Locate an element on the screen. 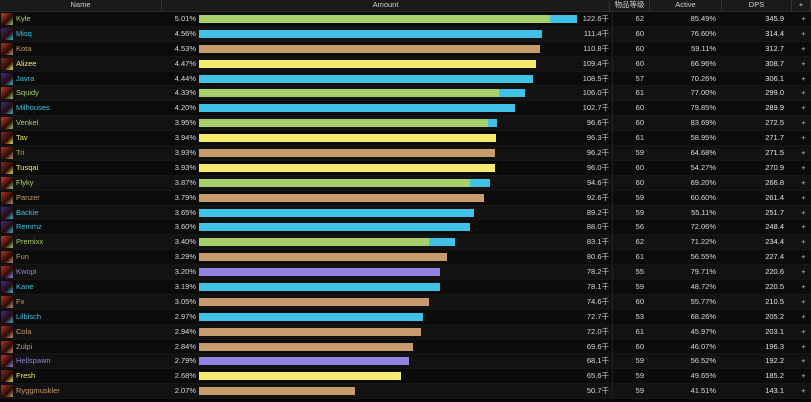 Image resolution: width=811 pixels, height=402 pixels. item-level: 59 is located at coordinates (632, 376).